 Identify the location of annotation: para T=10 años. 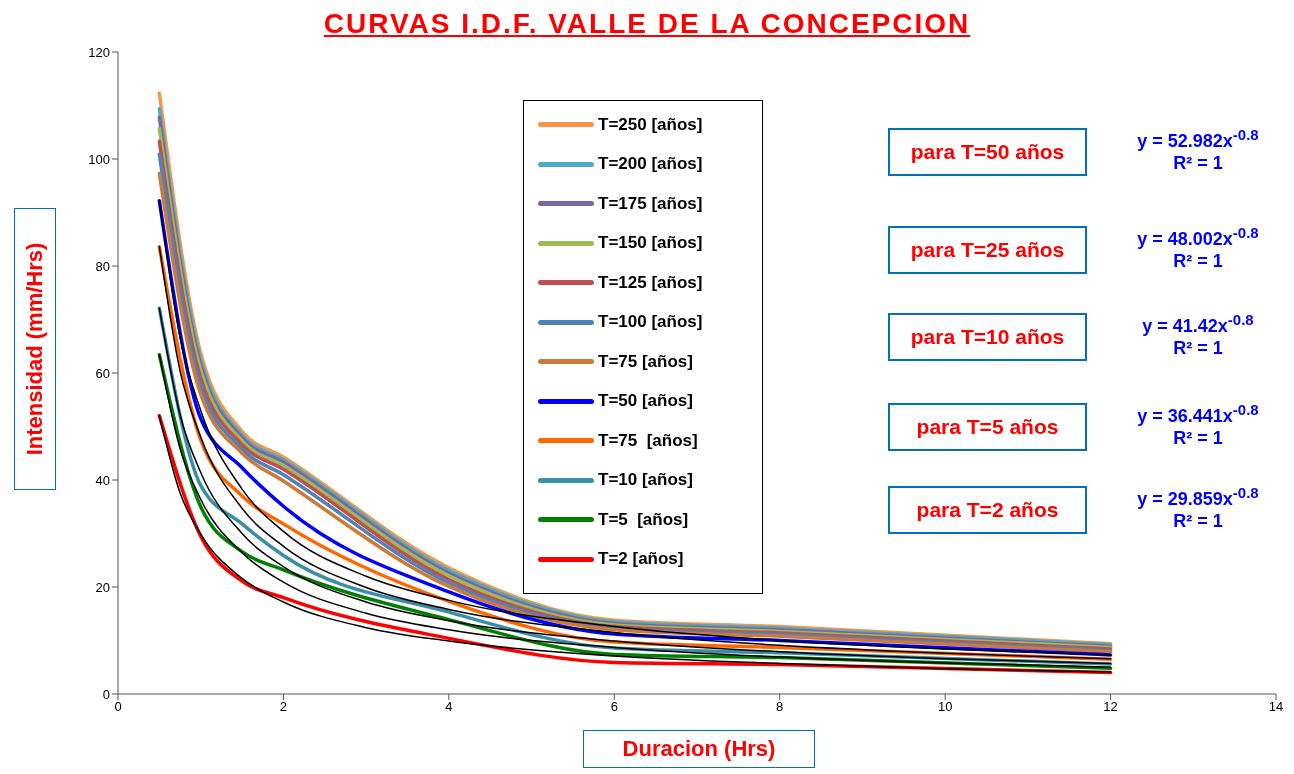
(987, 337).